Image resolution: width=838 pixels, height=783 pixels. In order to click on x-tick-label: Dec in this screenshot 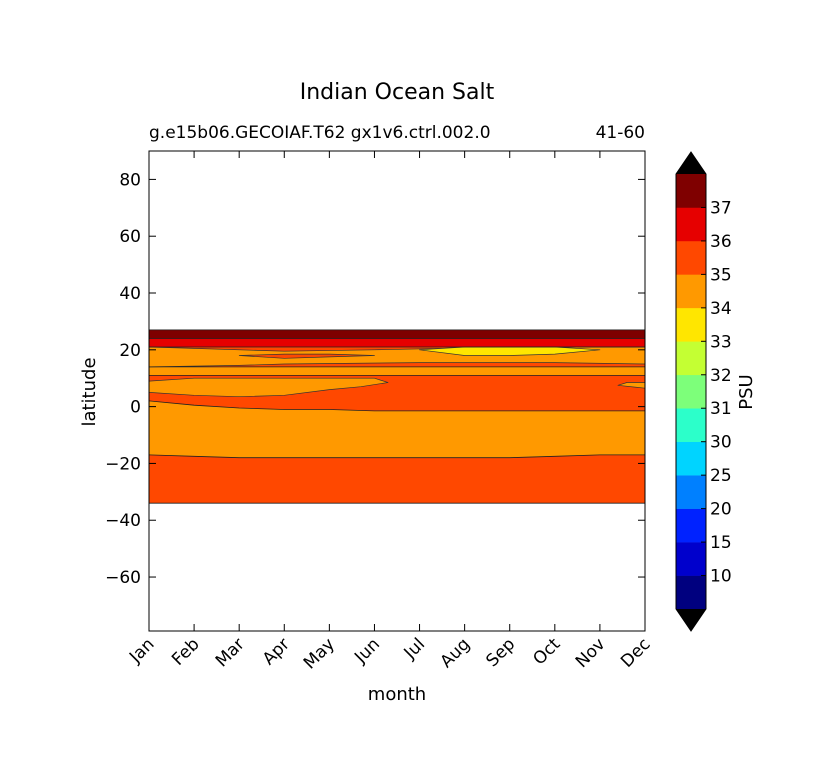, I will do `click(635, 652)`.